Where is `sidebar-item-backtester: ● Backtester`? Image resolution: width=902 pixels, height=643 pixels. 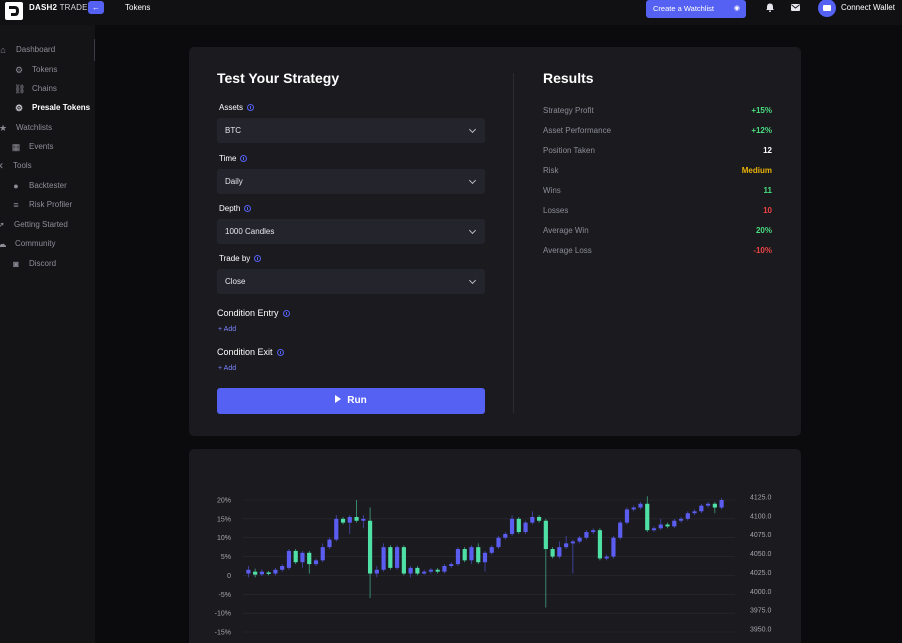 sidebar-item-backtester: ● Backtester is located at coordinates (40, 186).